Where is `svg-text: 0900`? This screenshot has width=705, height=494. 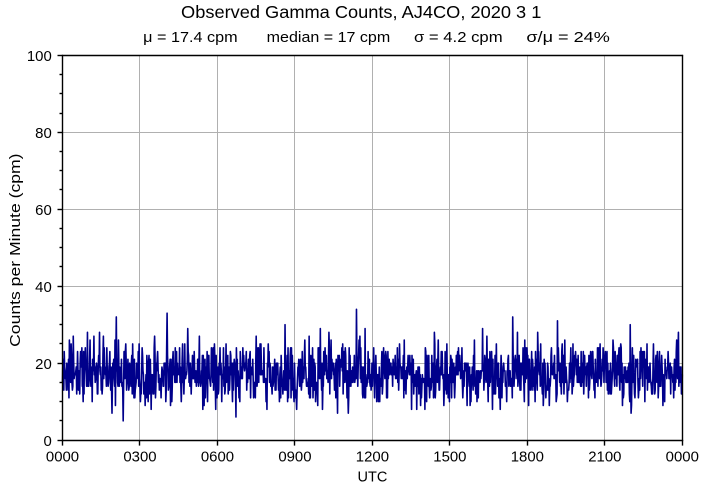 svg-text: 0900 is located at coordinates (294, 457).